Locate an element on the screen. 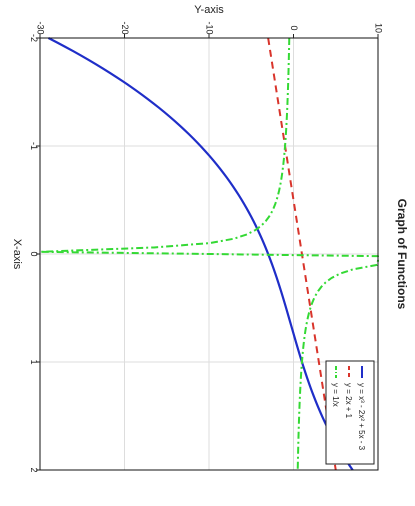  legend-box is located at coordinates (350, 412).